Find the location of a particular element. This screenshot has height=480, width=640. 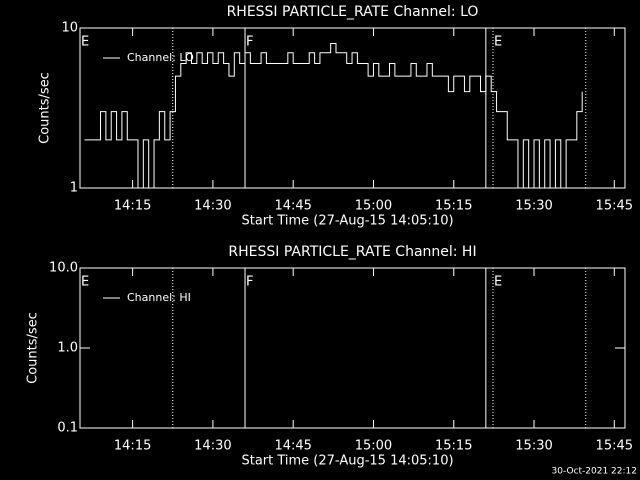

y-tick-label: 1.0 is located at coordinates (67, 348).